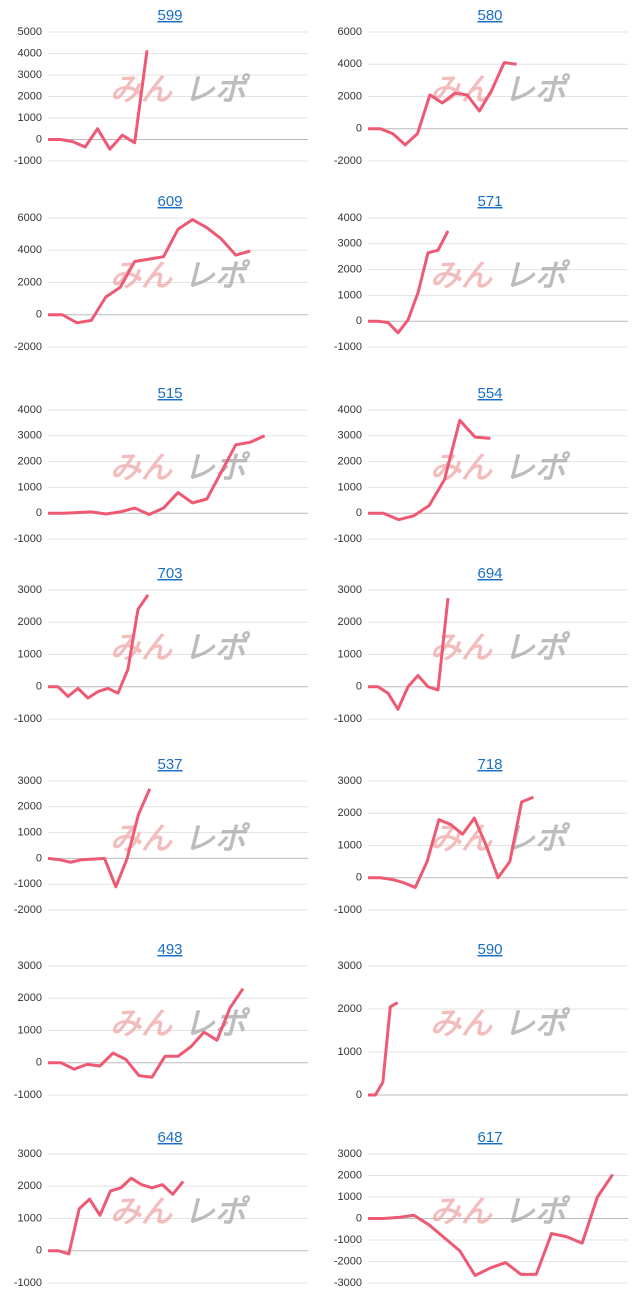 Image resolution: width=640 pixels, height=1308 pixels. I want to click on chart-title: 718, so click(489, 764).